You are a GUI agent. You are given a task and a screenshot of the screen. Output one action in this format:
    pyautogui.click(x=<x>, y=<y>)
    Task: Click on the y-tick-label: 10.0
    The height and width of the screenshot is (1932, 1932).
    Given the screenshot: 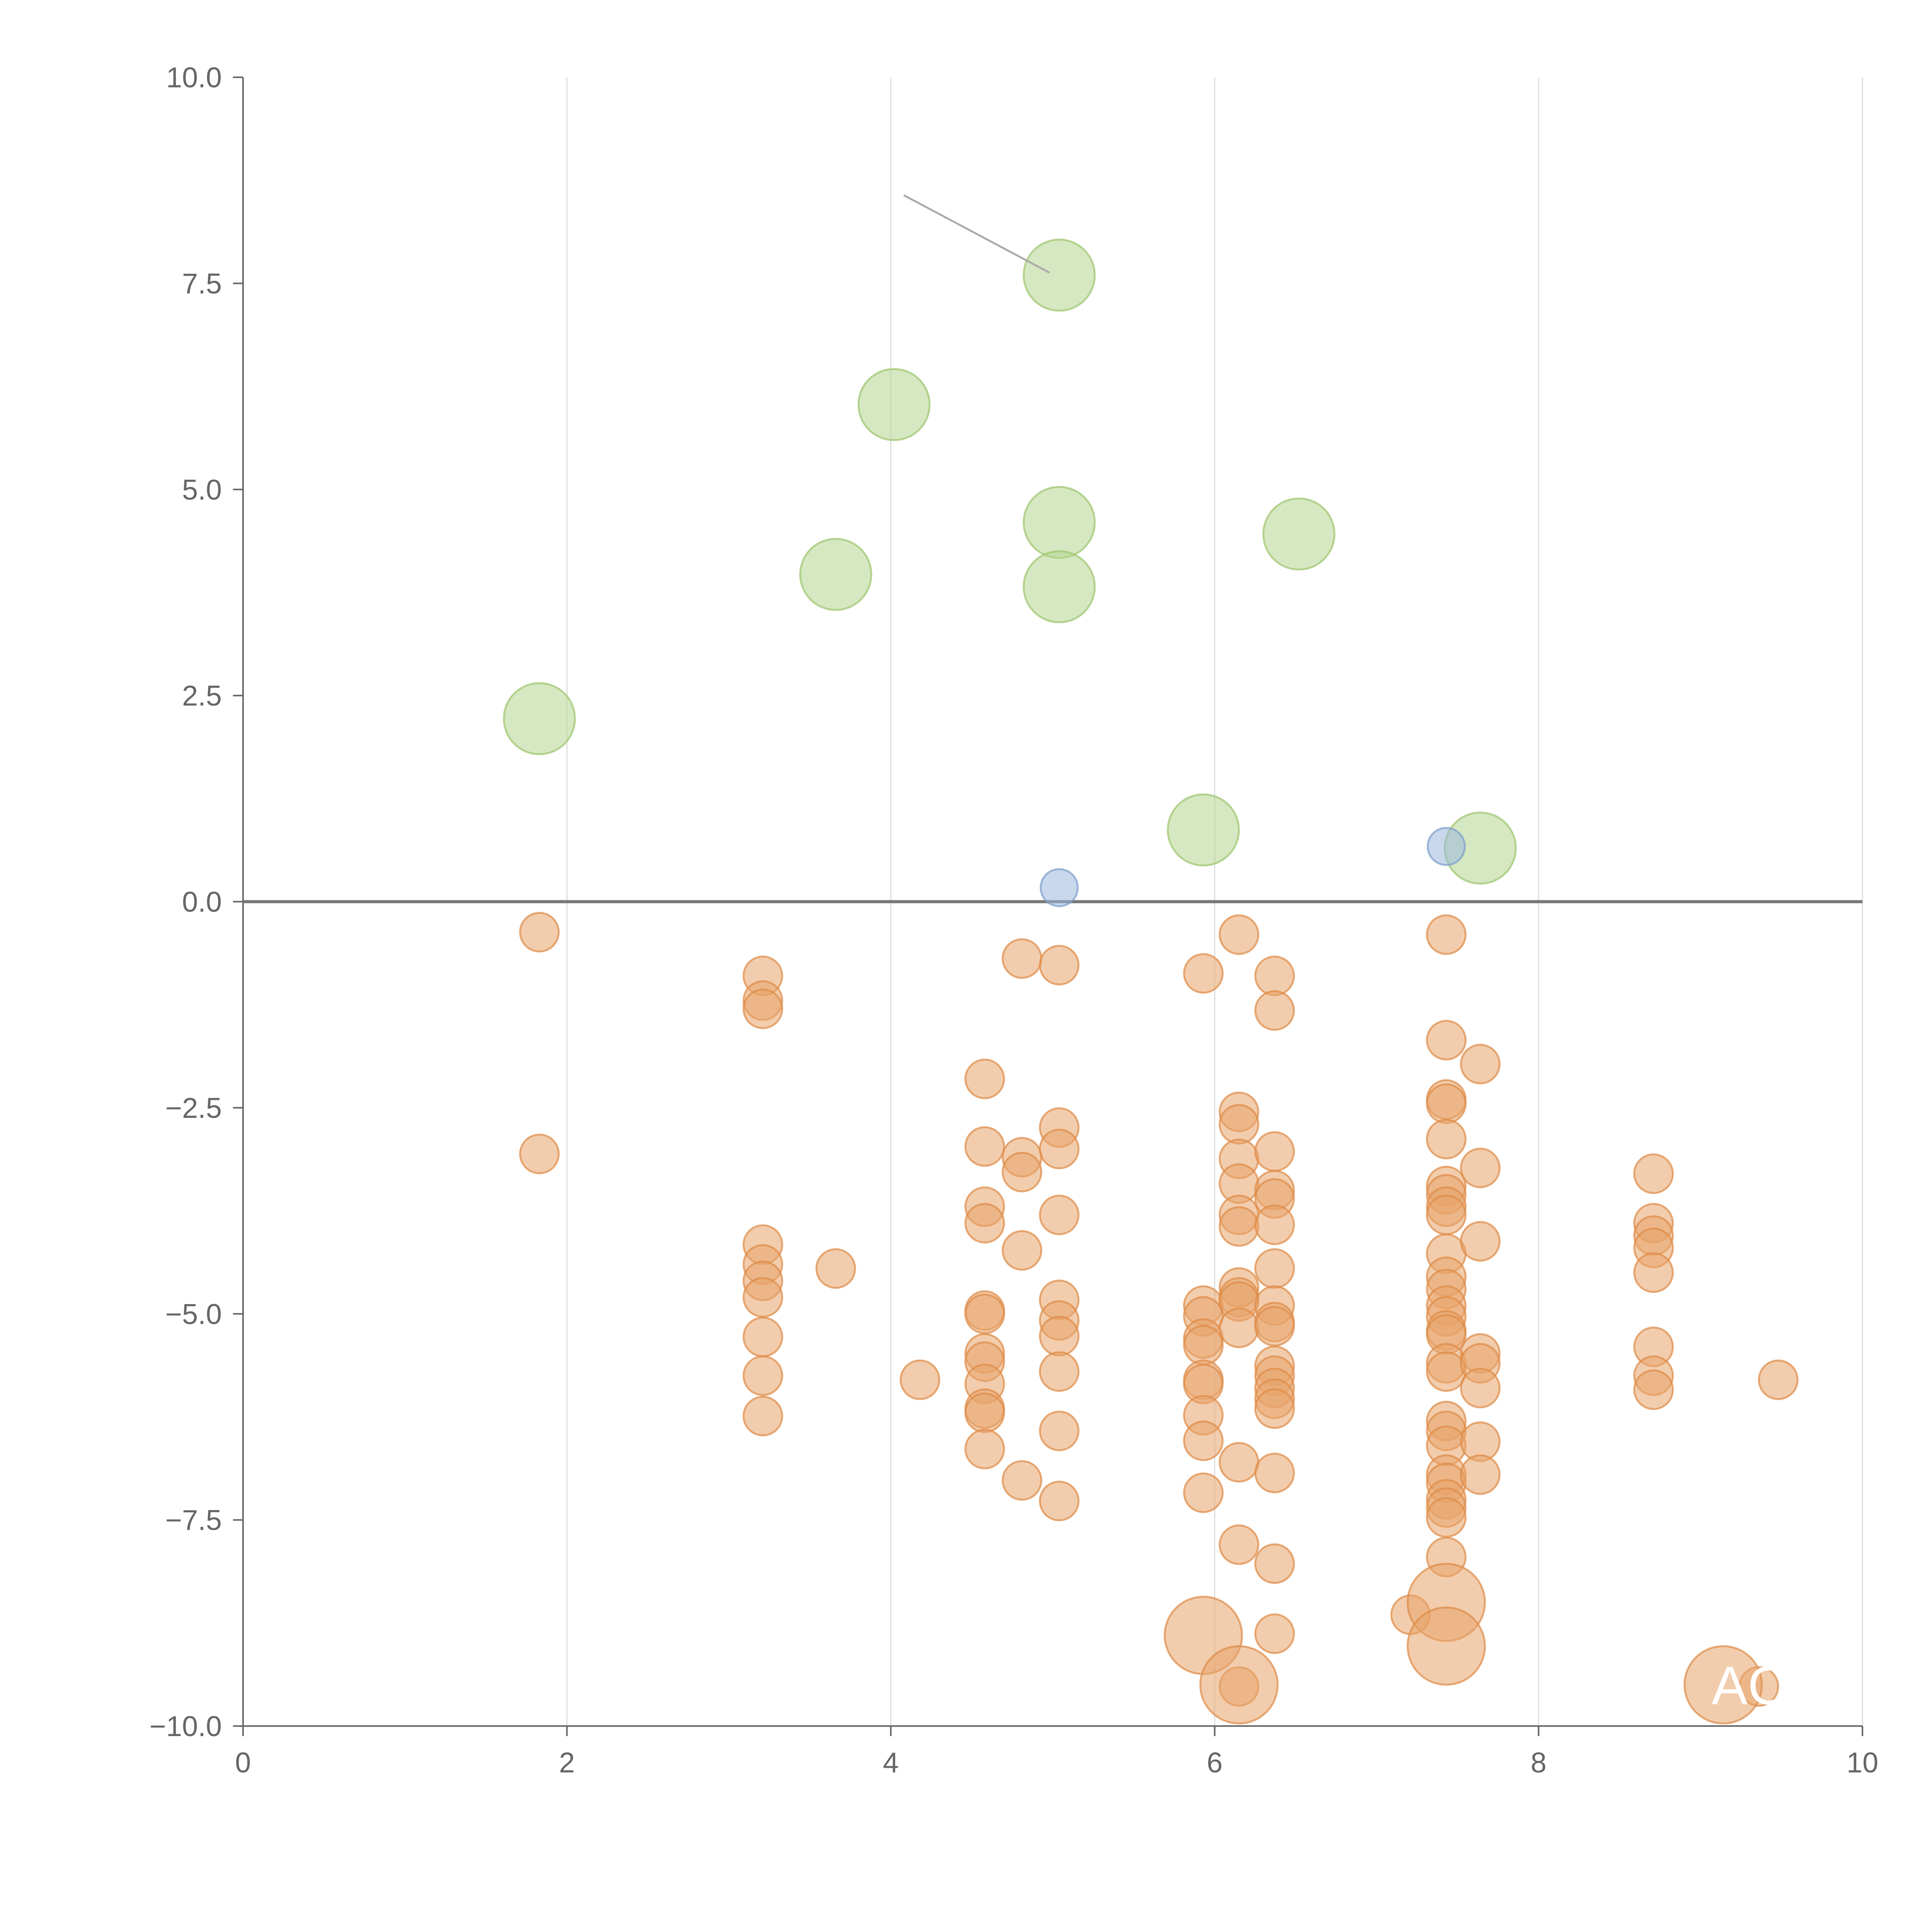 What is the action you would take?
    pyautogui.click(x=194, y=78)
    